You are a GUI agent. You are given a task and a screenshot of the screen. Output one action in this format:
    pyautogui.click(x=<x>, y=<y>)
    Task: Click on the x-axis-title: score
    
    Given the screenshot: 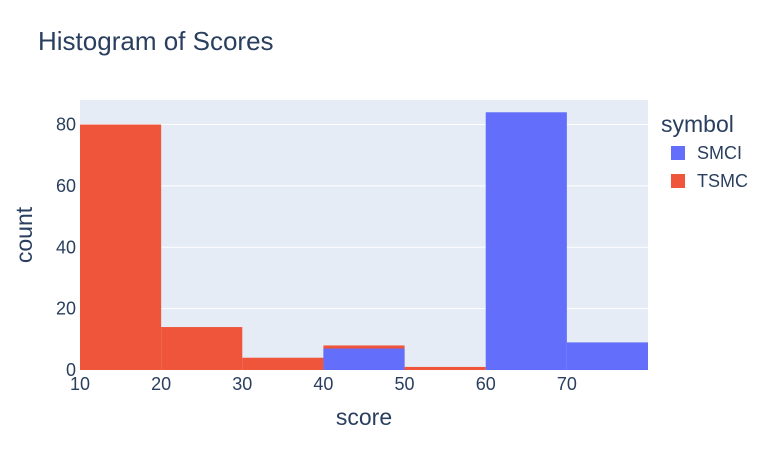 What is the action you would take?
    pyautogui.click(x=364, y=417)
    